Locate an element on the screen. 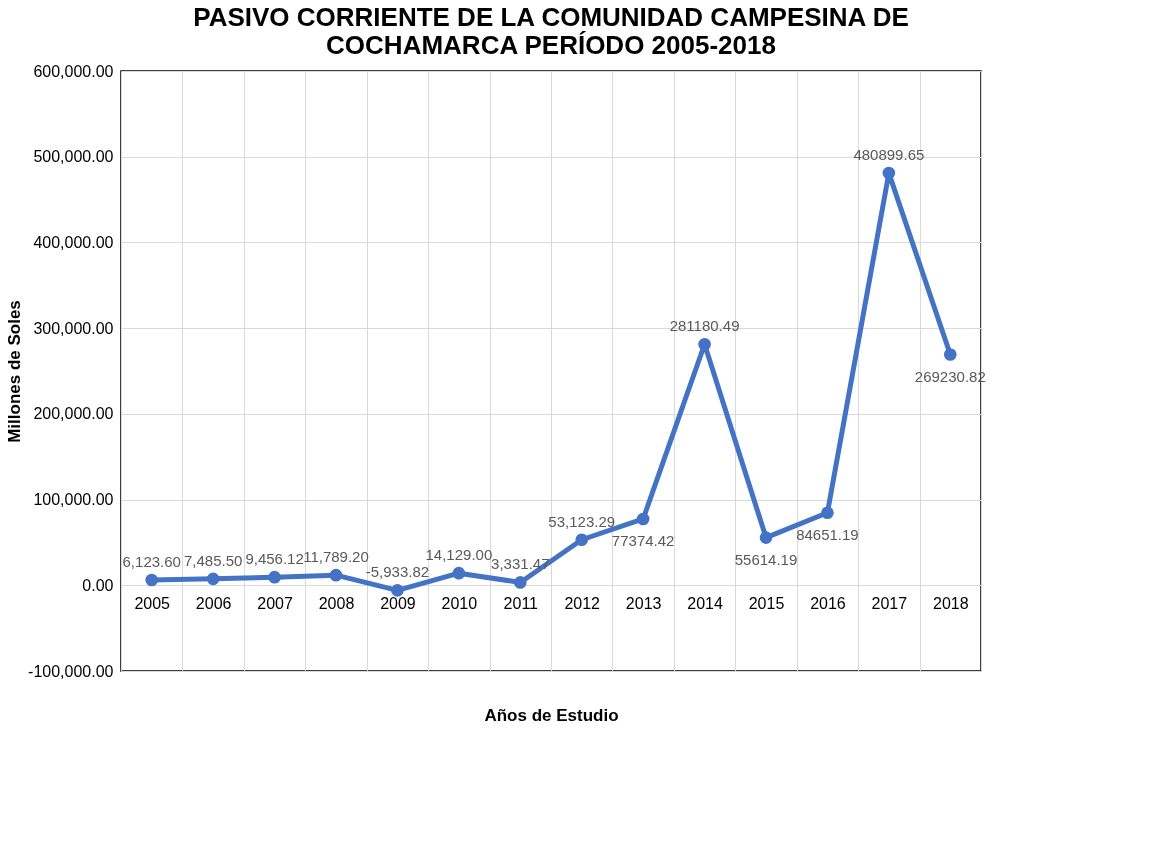 This screenshot has width=1176, height=861. x-tick-label: 2014 is located at coordinates (705, 603).